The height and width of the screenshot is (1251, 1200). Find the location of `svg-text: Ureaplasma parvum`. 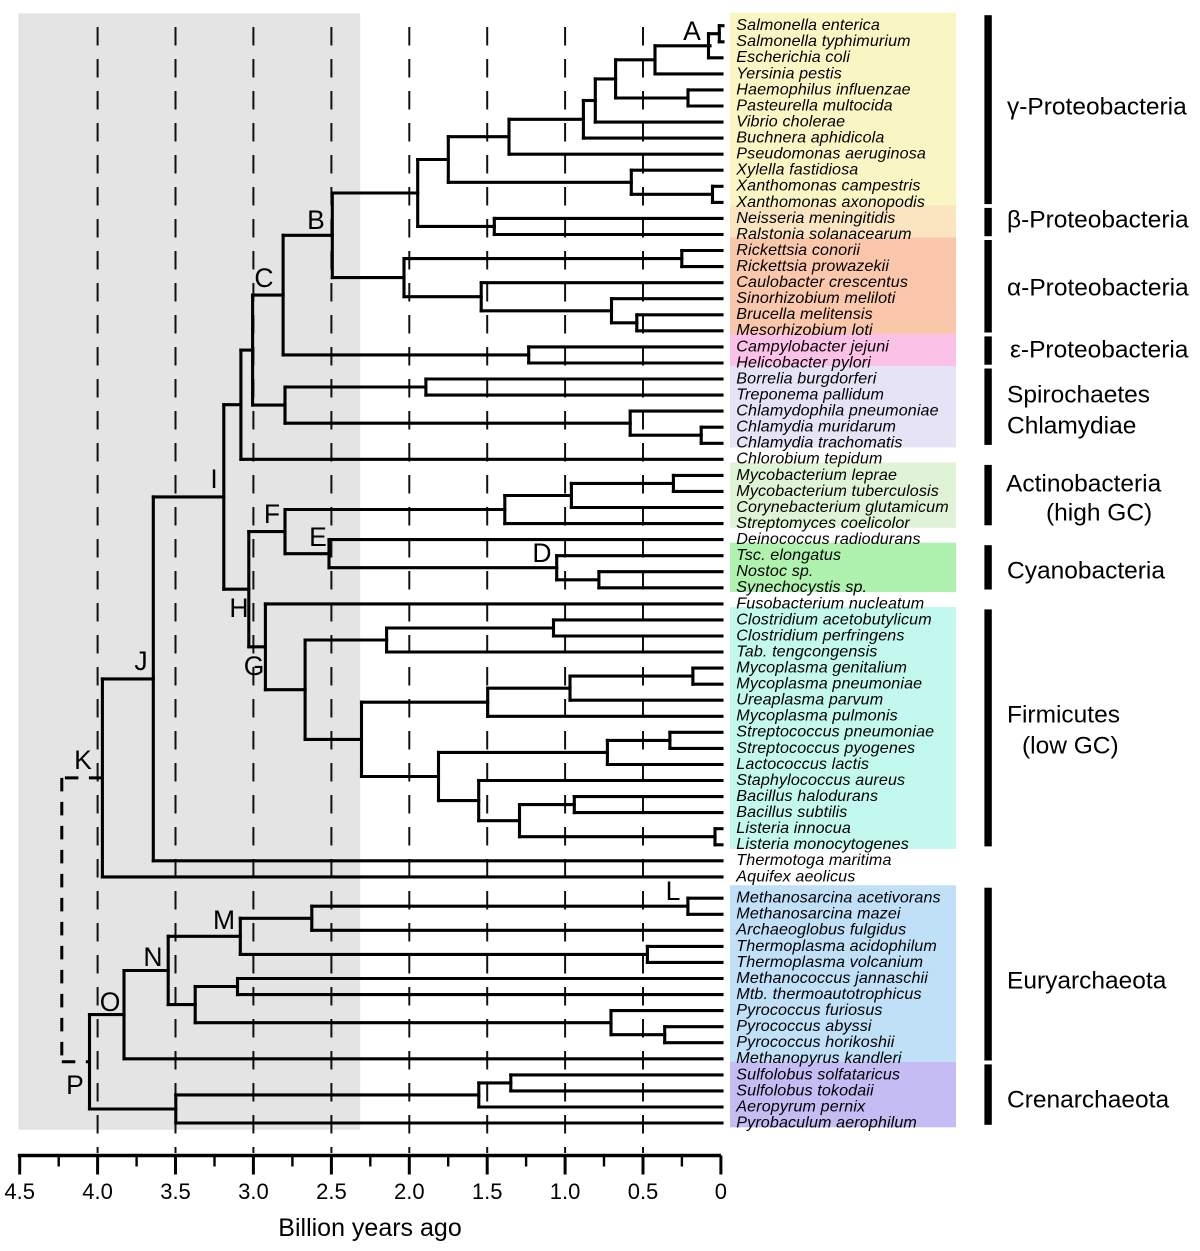

svg-text: Ureaplasma parvum is located at coordinates (809, 700).